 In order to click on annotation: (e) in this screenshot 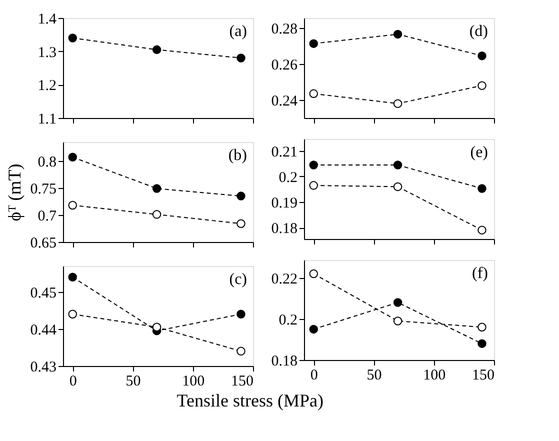, I will do `click(479, 152)`.